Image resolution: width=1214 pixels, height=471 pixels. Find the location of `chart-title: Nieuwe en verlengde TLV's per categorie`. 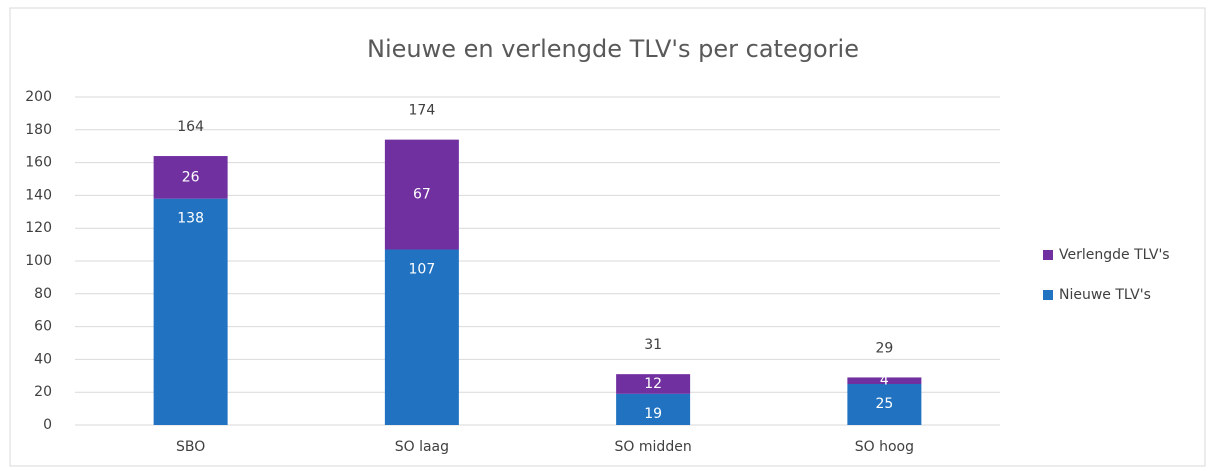

chart-title: Nieuwe en verlengde TLV's per categorie is located at coordinates (613, 49).